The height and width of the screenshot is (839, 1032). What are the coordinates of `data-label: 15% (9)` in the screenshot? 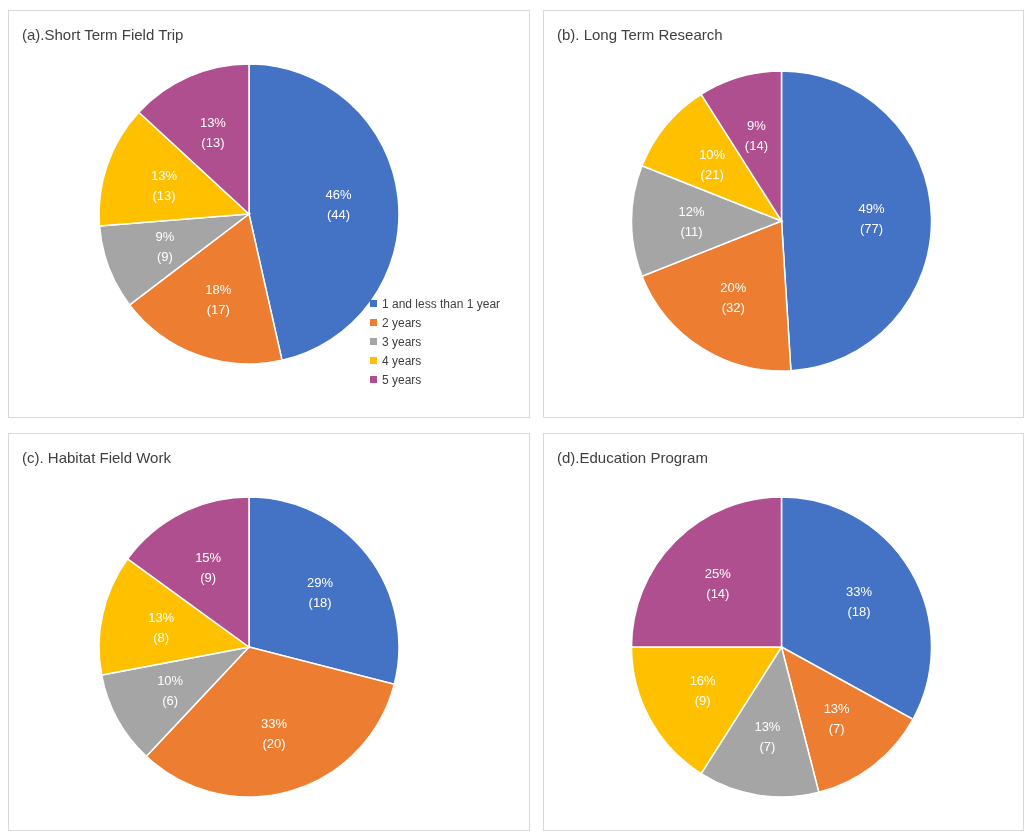 It's located at (208, 567).